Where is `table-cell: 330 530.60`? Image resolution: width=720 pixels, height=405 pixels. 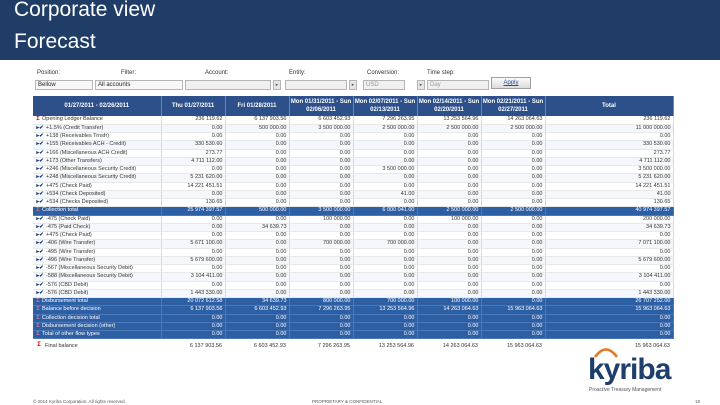 table-cell: 330 530.60 is located at coordinates (193, 145).